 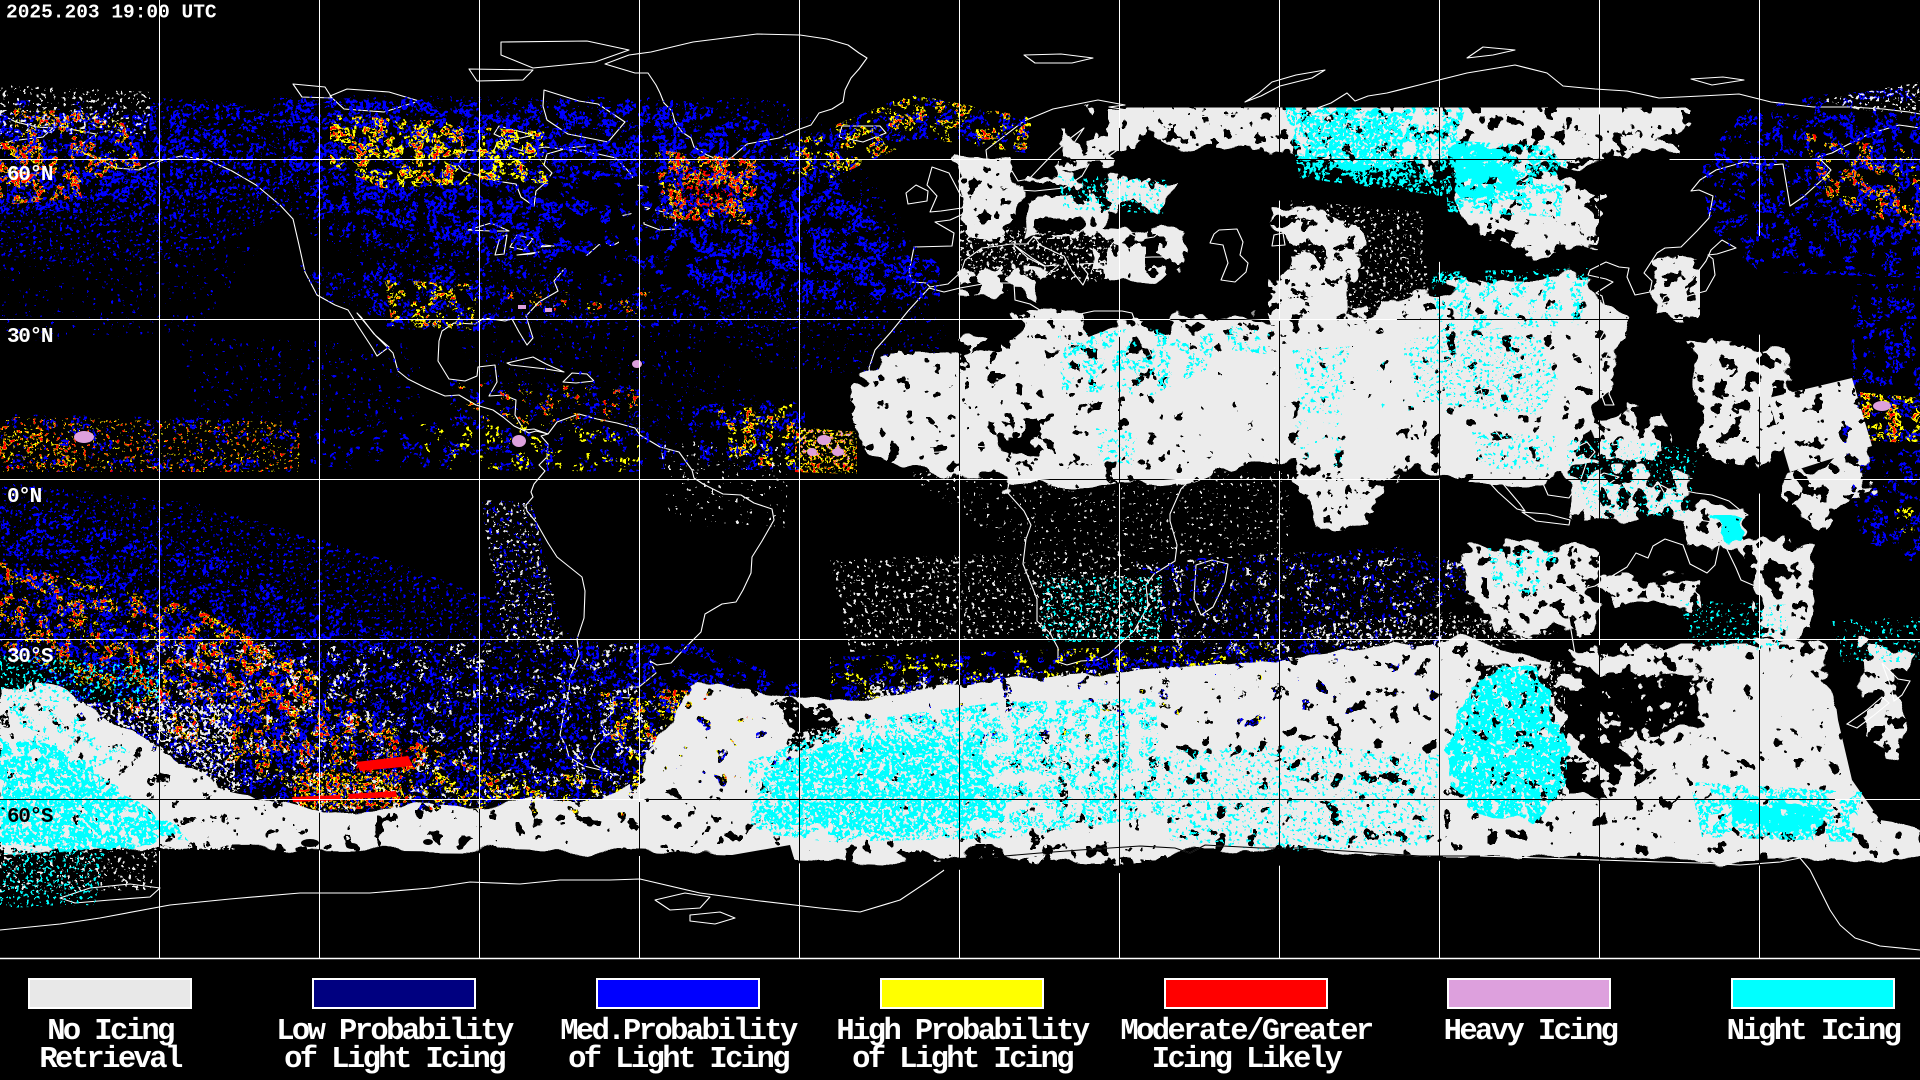 What do you see at coordinates (1247, 1060) in the screenshot?
I see `svg-text: Icing Likely` at bounding box center [1247, 1060].